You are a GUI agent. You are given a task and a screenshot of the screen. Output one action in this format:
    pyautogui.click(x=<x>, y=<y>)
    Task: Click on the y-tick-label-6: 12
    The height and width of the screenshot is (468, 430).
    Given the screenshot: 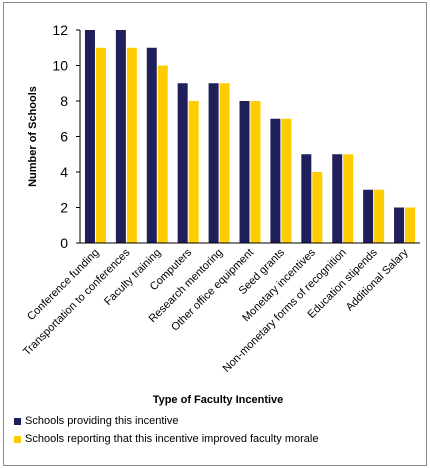 What is the action you would take?
    pyautogui.click(x=60, y=30)
    